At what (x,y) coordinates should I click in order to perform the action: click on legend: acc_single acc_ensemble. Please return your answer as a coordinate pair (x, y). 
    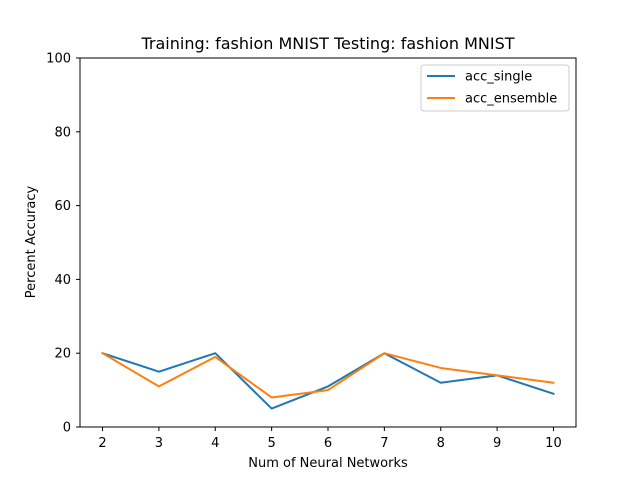
    Looking at the image, I should click on (495, 88).